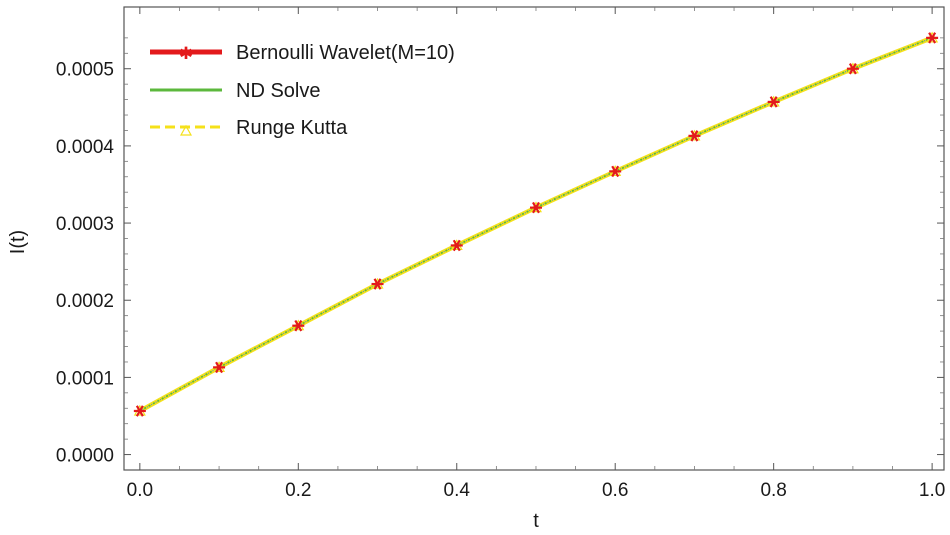 Image resolution: width=950 pixels, height=535 pixels. I want to click on y-tick-label: 0.0000, so click(85, 456).